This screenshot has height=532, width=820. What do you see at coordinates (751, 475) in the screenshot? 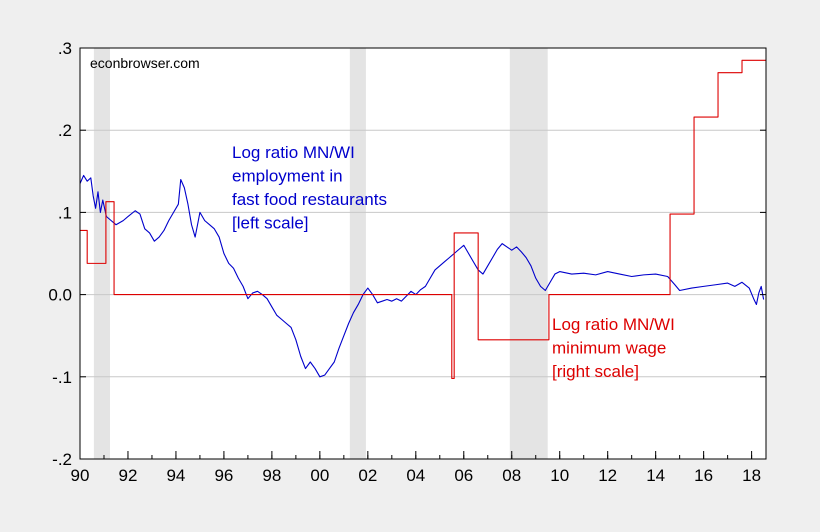
I see `x-tick-label: 18` at bounding box center [751, 475].